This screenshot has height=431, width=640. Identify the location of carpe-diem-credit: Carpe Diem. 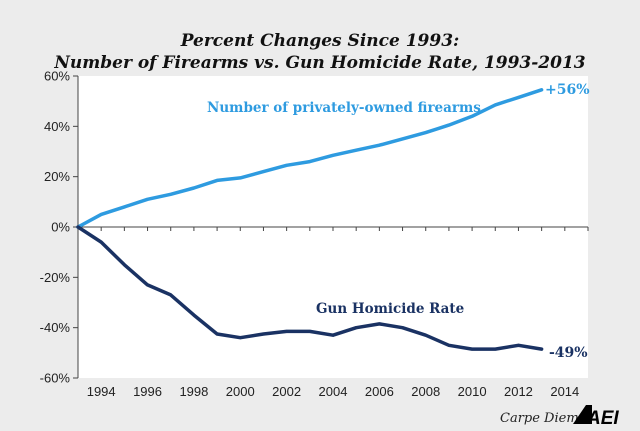
(539, 418).